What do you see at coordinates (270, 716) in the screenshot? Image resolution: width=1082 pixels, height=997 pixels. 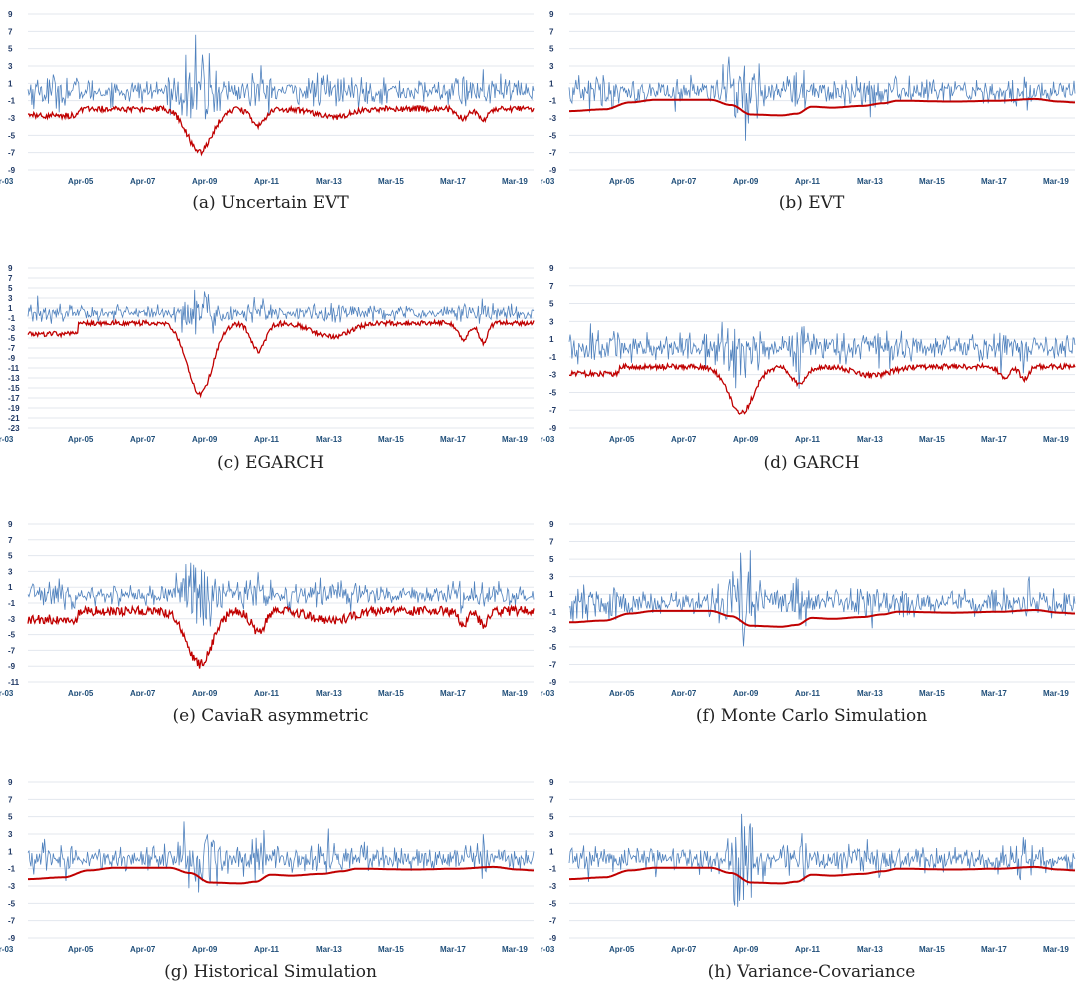 I see `chart-caption: (e) CaviaR asymmetric` at bounding box center [270, 716].